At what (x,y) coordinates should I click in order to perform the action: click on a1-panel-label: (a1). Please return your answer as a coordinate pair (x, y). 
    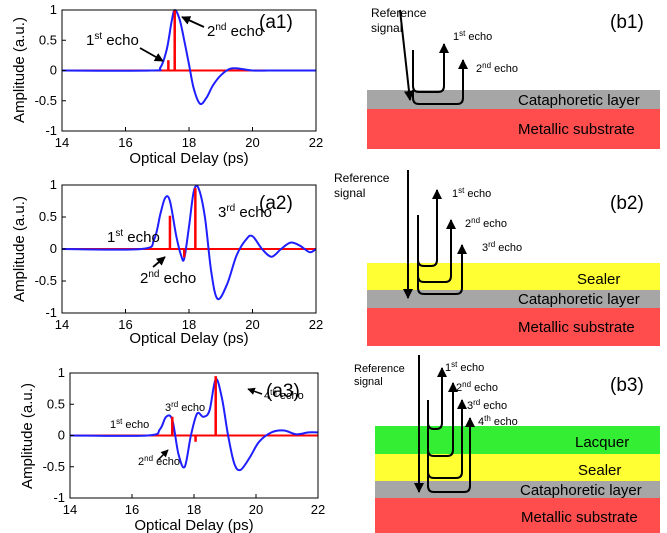
    Looking at the image, I should click on (276, 22).